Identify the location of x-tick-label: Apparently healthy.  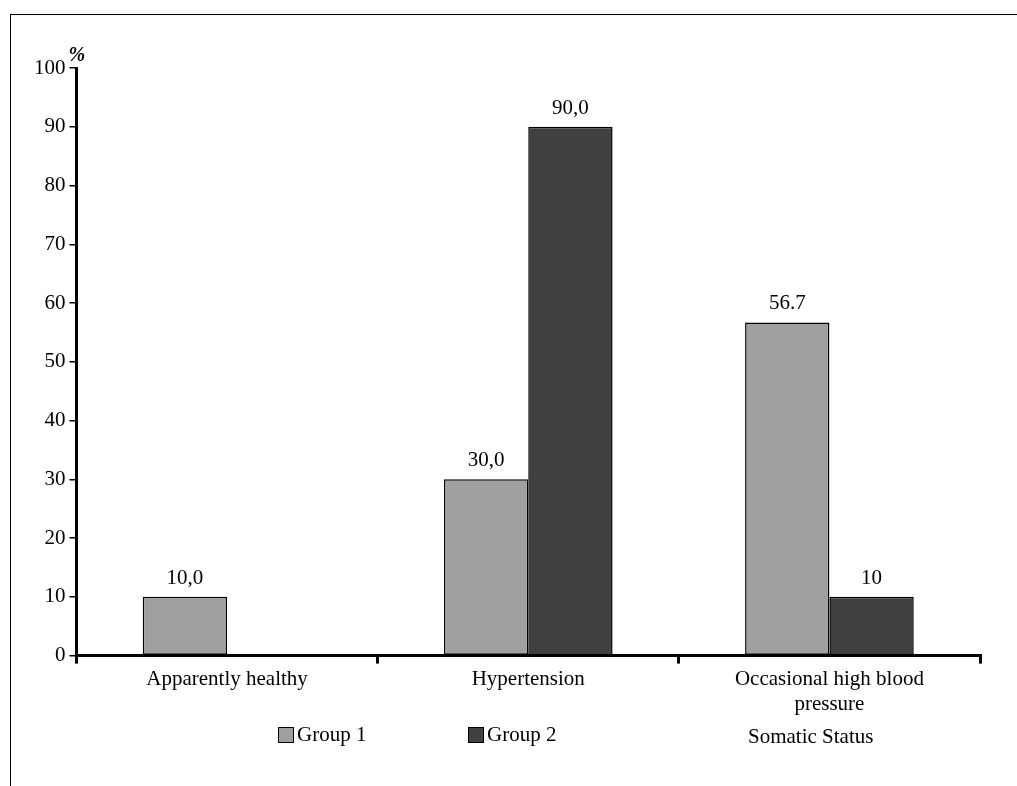
(227, 677).